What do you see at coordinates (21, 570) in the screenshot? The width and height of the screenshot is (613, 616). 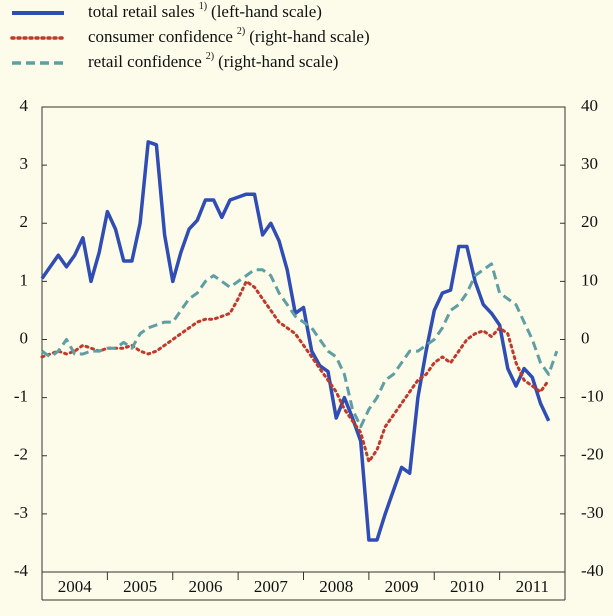 I see `y-tick-label: -4` at bounding box center [21, 570].